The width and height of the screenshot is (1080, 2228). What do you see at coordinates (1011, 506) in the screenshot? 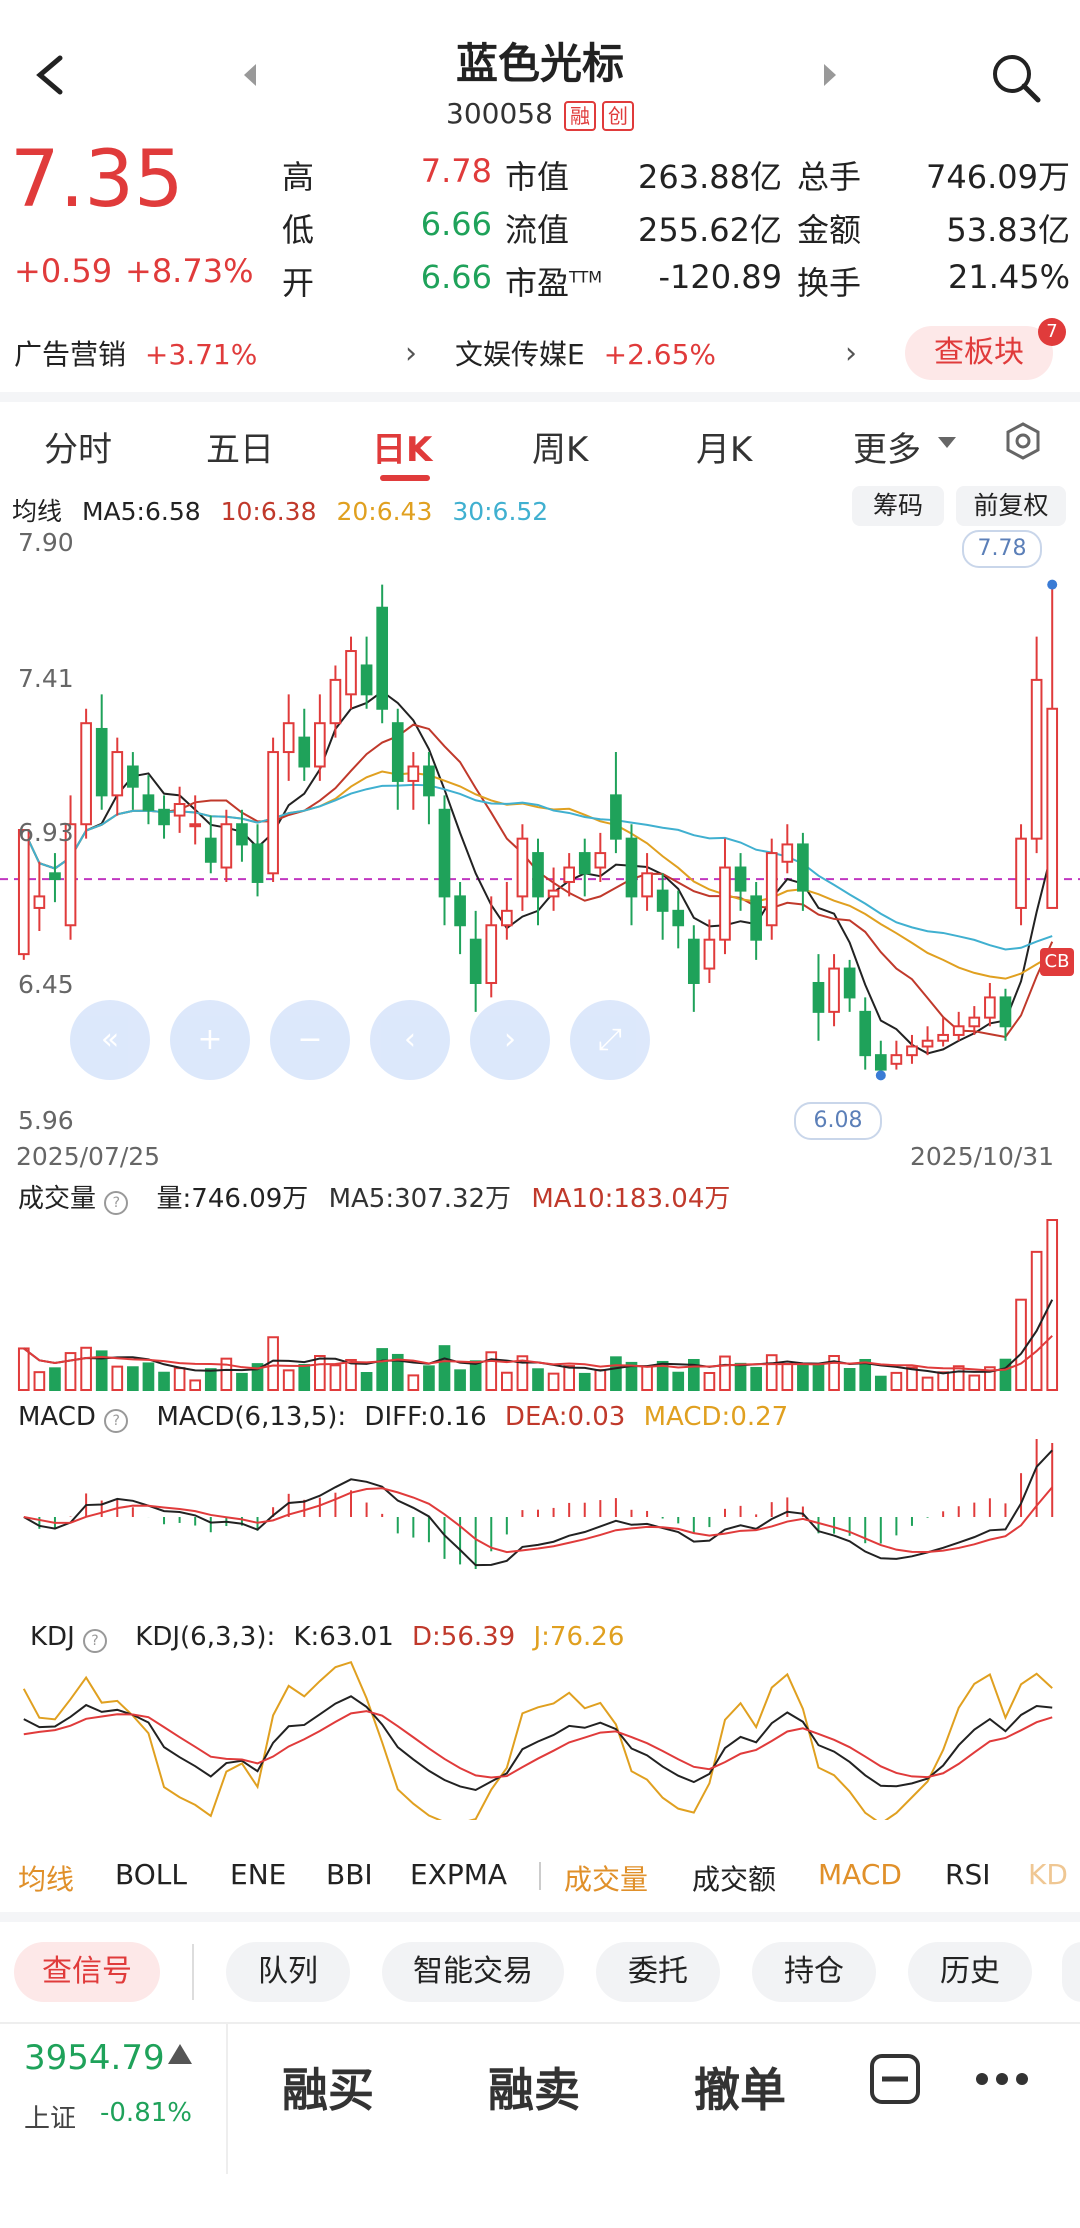
I see `adjust-button: 前复权` at bounding box center [1011, 506].